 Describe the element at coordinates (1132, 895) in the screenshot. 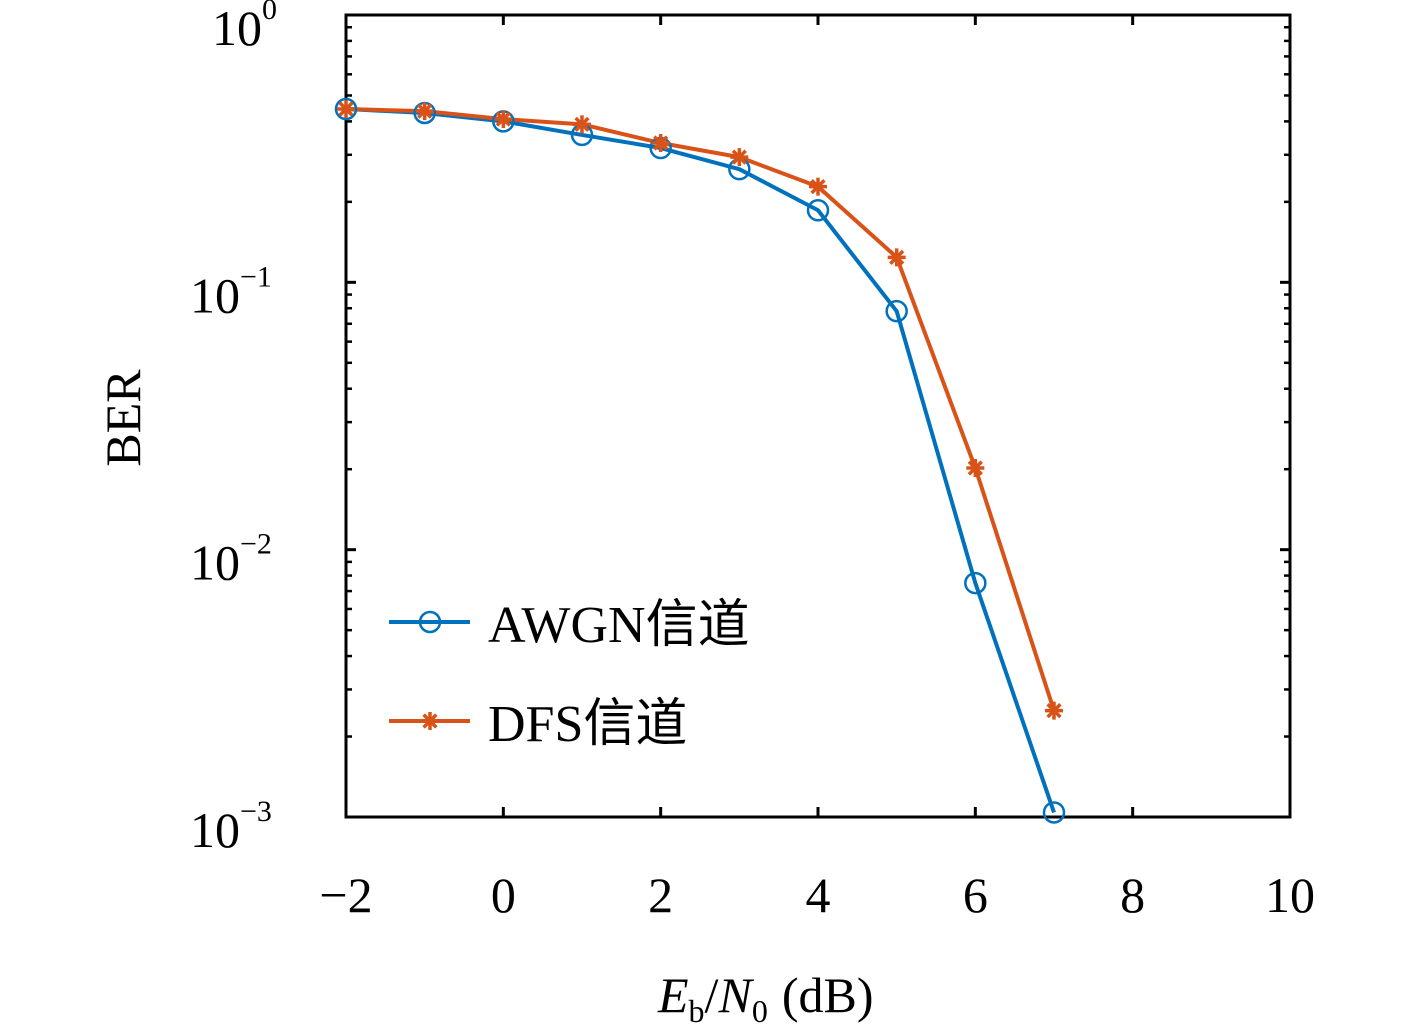

I see `x-tick-label: 8` at that location.